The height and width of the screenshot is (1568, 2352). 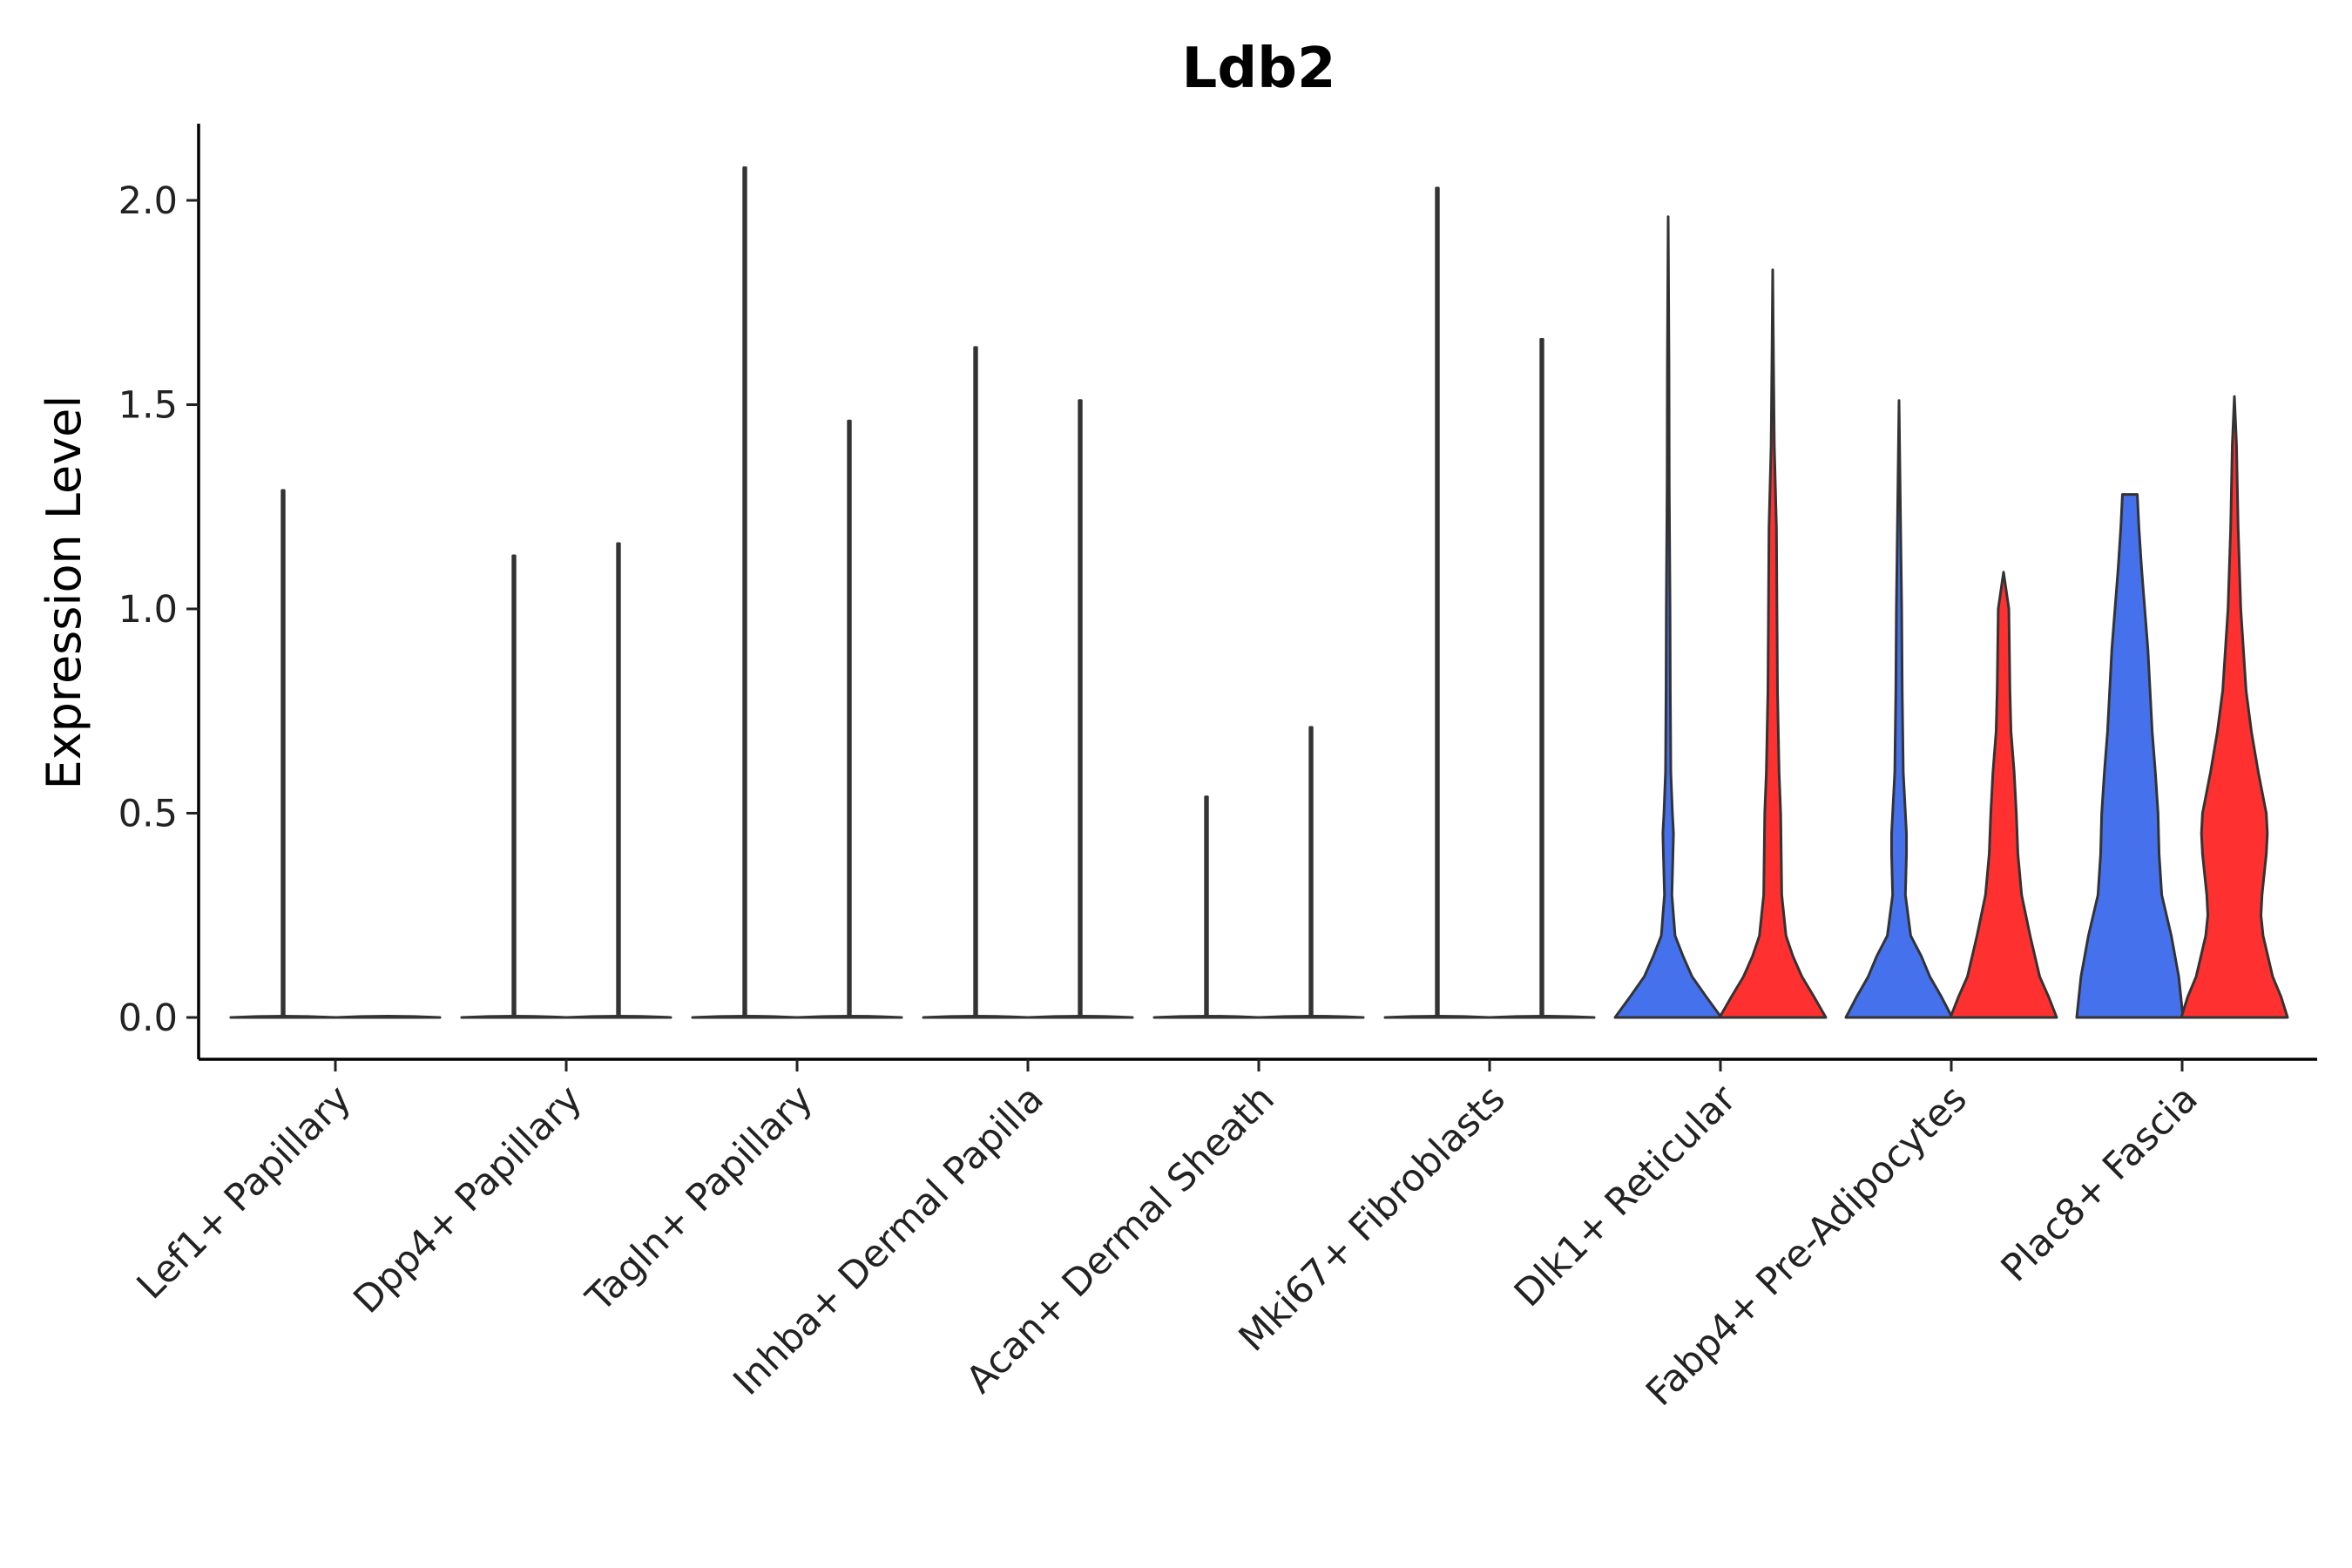 I want to click on x-tick-label: Dpp4+ Papillary, so click(x=469, y=1199).